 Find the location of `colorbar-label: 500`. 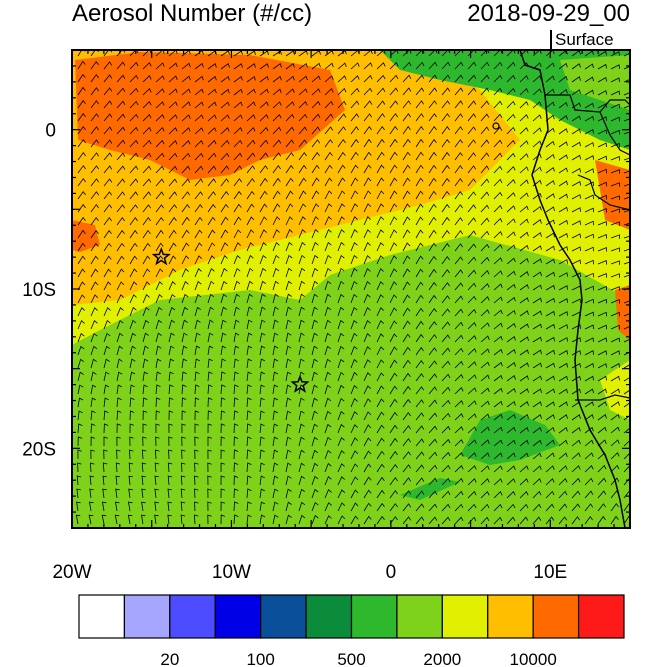

colorbar-label: 500 is located at coordinates (351, 658).